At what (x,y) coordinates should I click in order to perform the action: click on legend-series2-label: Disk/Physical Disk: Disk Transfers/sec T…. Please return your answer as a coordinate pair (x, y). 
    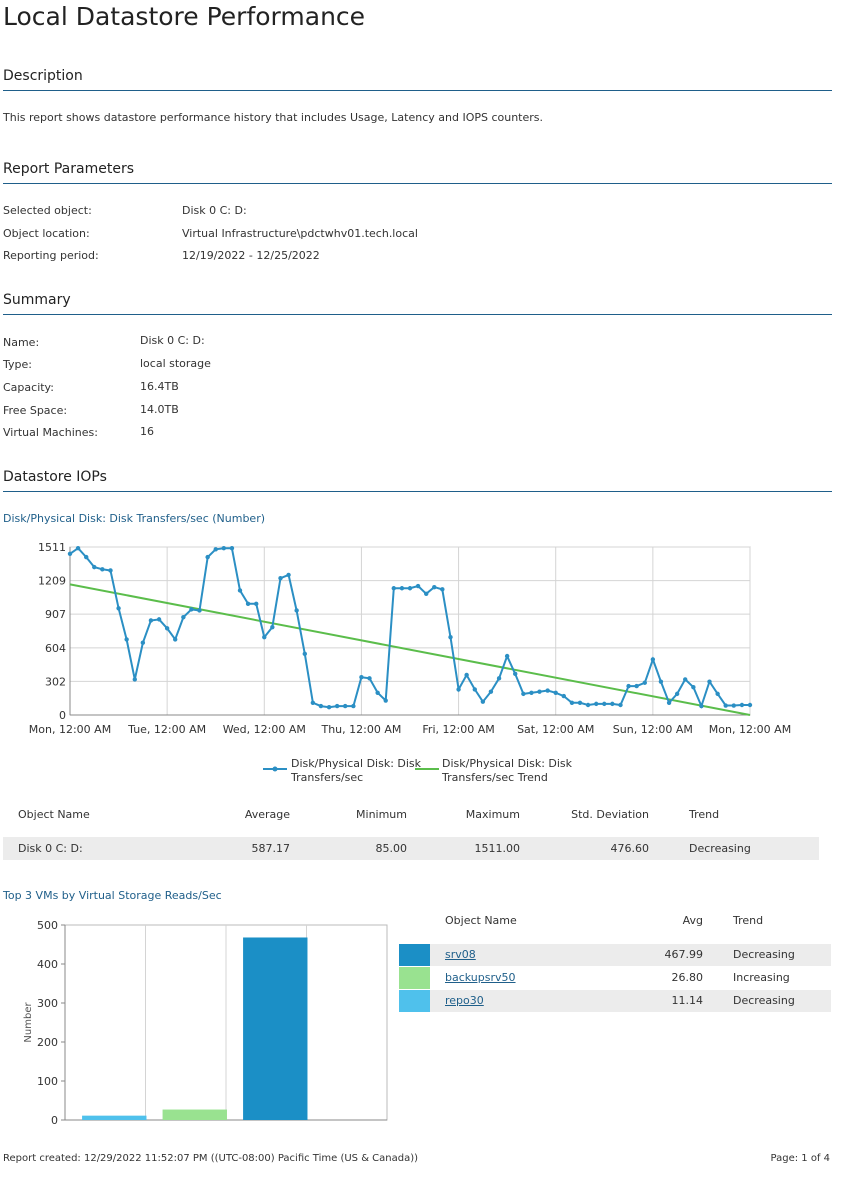
    Looking at the image, I should click on (507, 770).